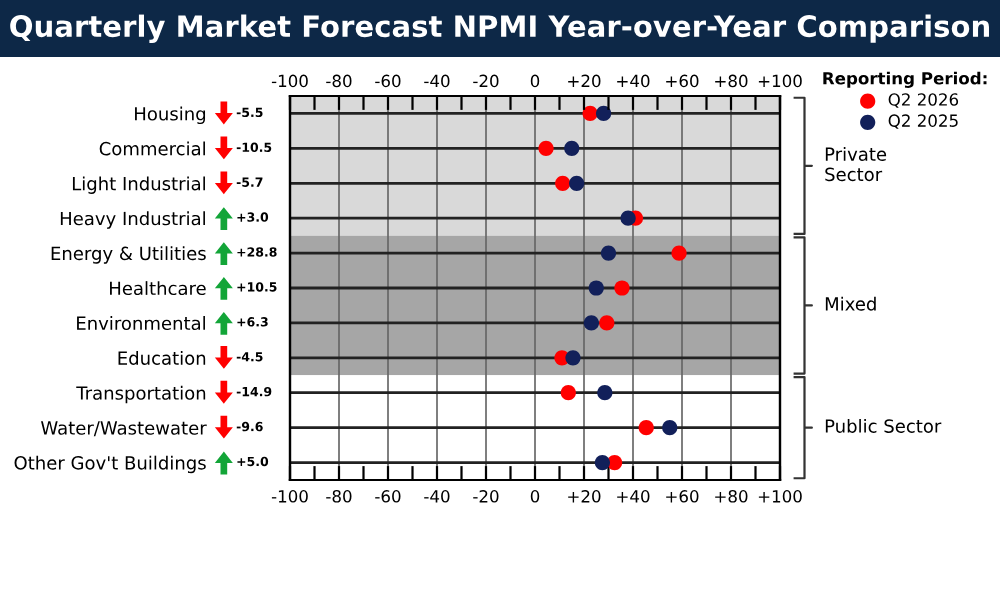 Image resolution: width=1000 pixels, height=600 pixels. I want to click on x2-tick-label: +80, so click(731, 81).